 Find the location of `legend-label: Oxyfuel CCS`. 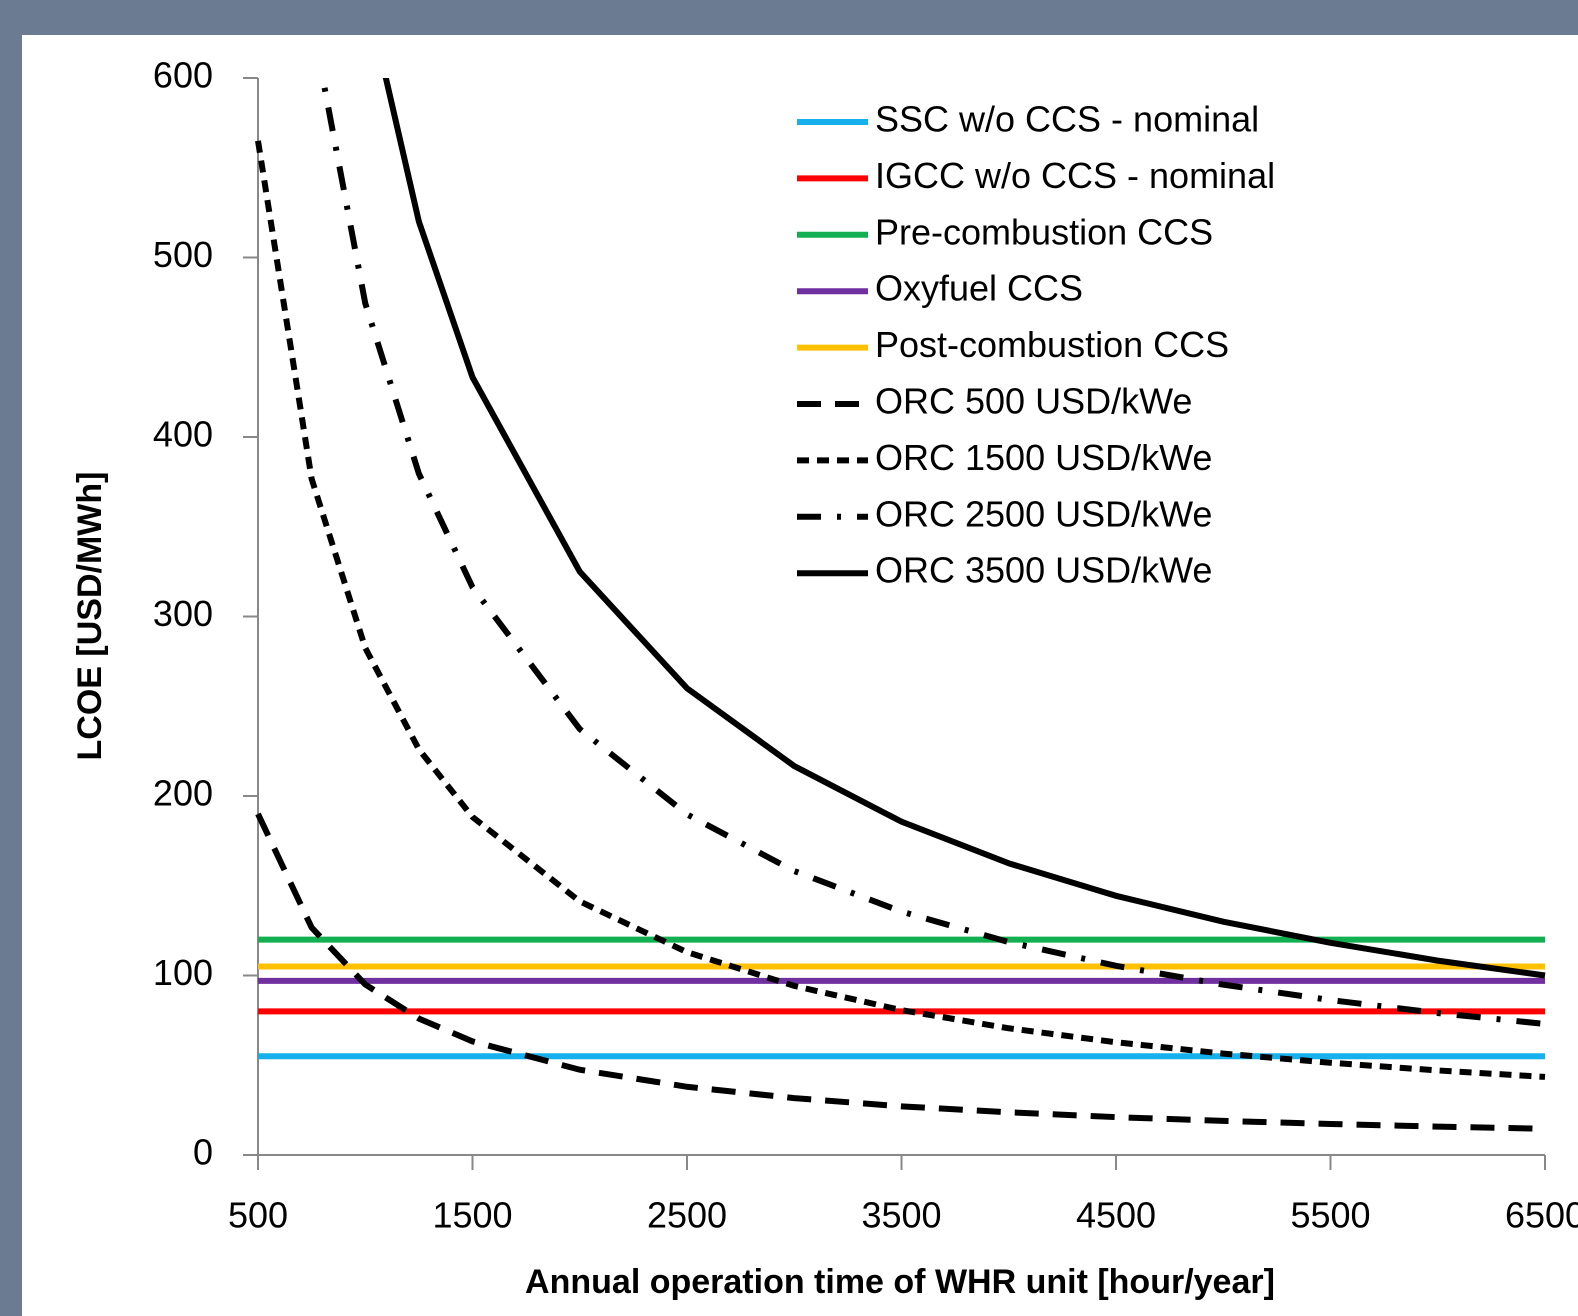

legend-label: Oxyfuel CCS is located at coordinates (979, 288).